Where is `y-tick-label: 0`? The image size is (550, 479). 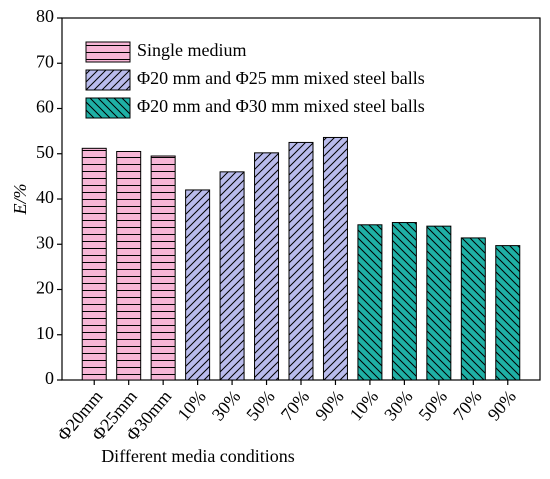
y-tick-label: 0 is located at coordinates (49, 378).